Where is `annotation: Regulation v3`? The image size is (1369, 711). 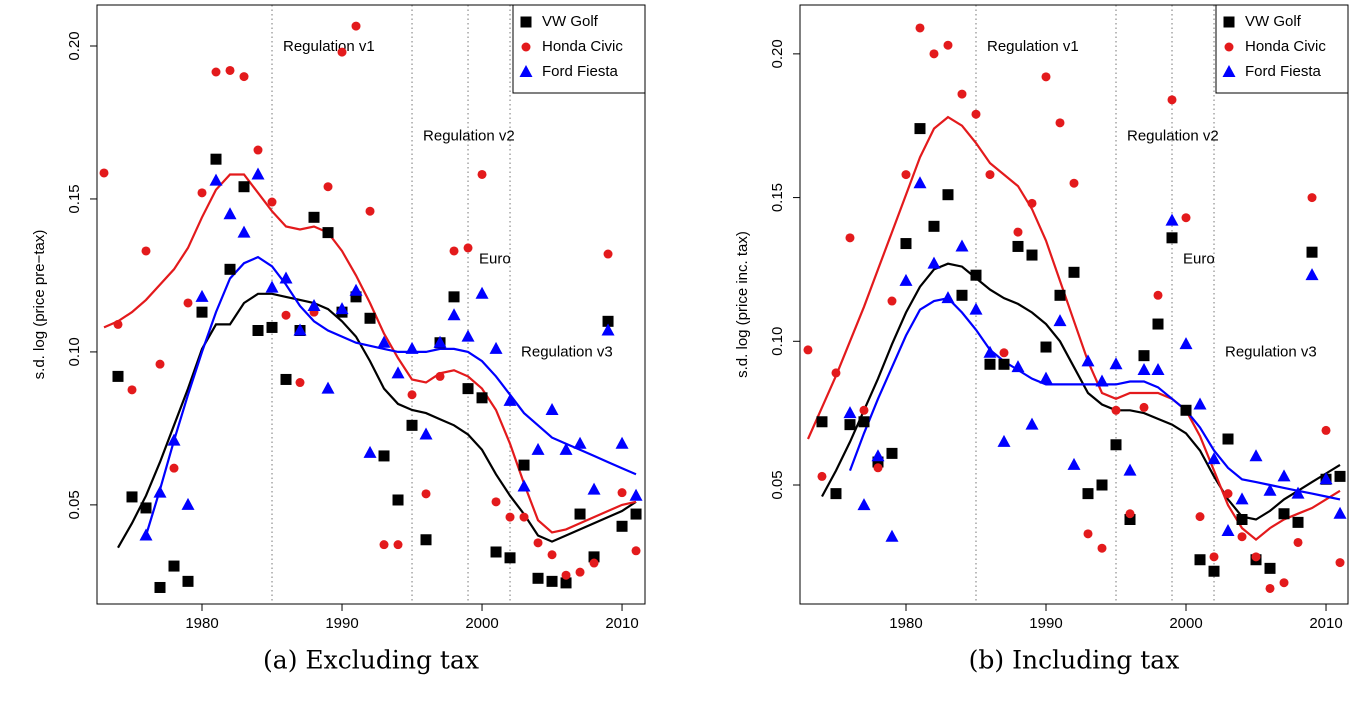 annotation: Regulation v3 is located at coordinates (567, 351).